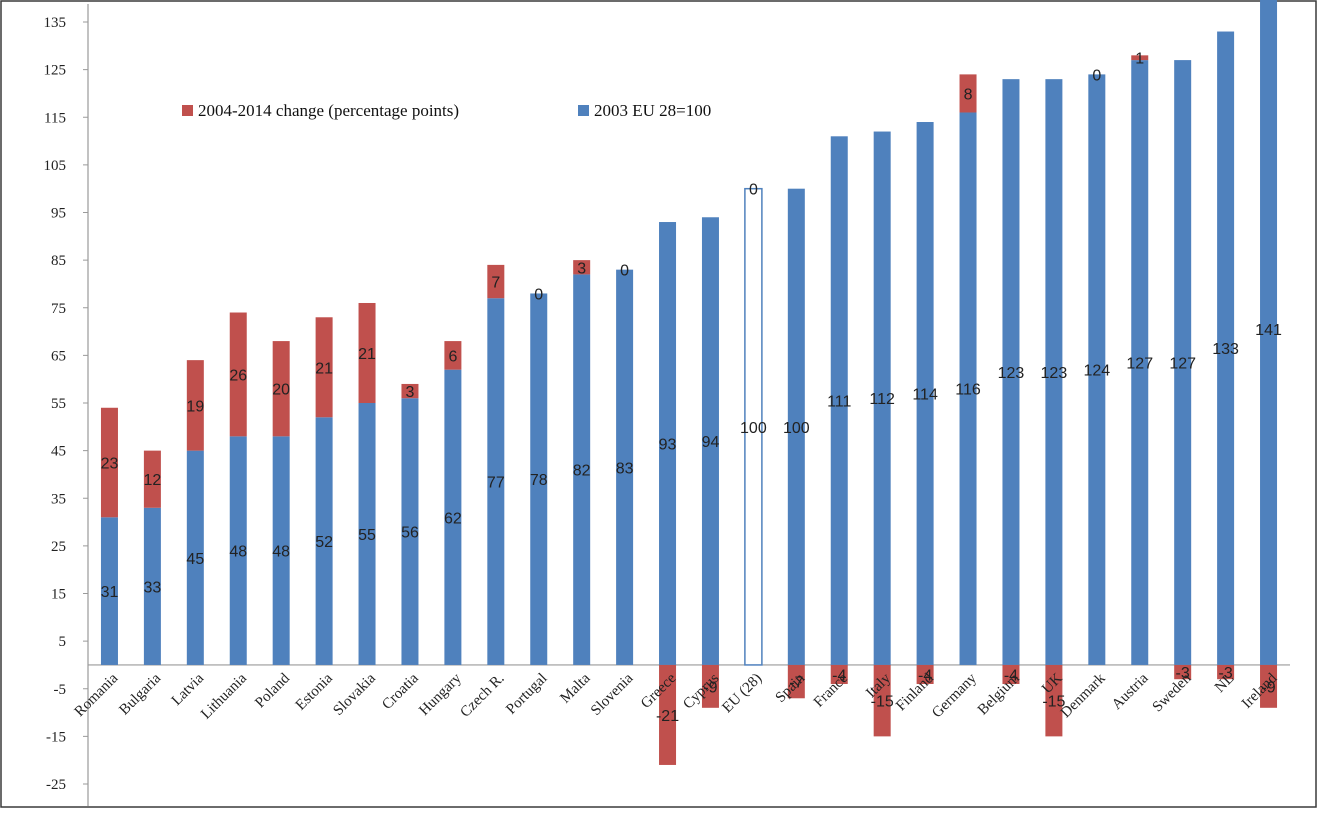 The image size is (1319, 815). Describe the element at coordinates (453, 518) in the screenshot. I see `data-label-base: 62` at that location.